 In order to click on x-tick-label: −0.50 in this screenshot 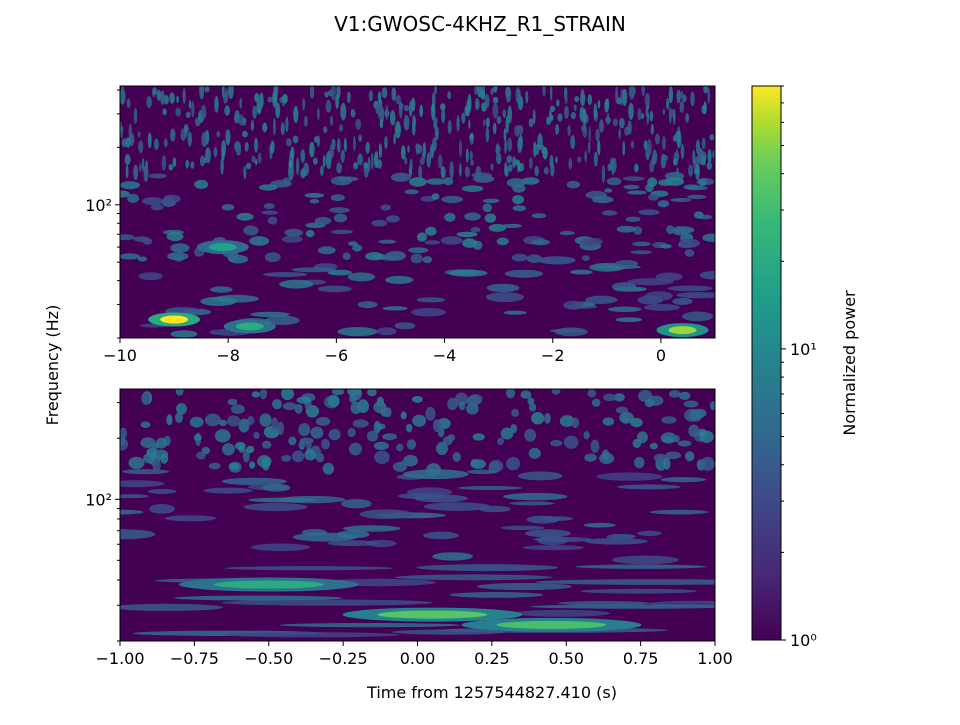, I will do `click(268, 658)`.